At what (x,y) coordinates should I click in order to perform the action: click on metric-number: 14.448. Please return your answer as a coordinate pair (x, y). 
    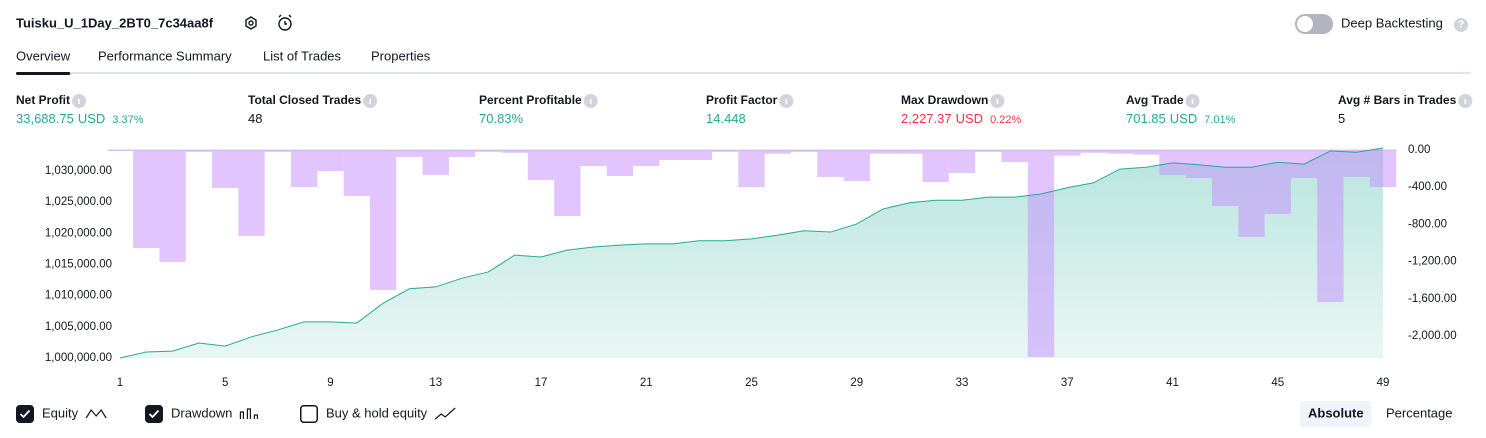
    Looking at the image, I should click on (726, 118).